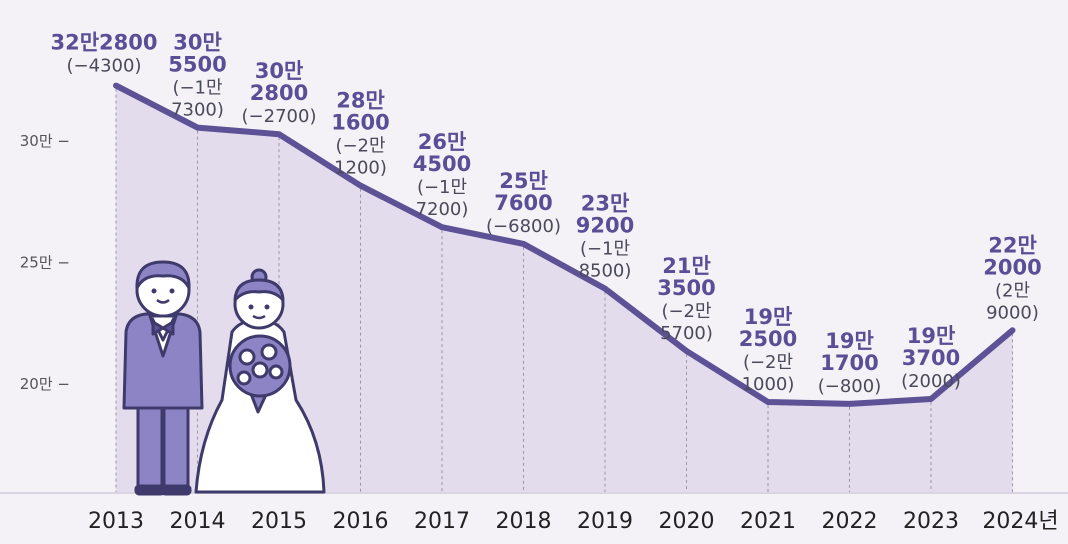  What do you see at coordinates (360, 101) in the screenshot?
I see `data-label-3-line-0: 28만` at bounding box center [360, 101].